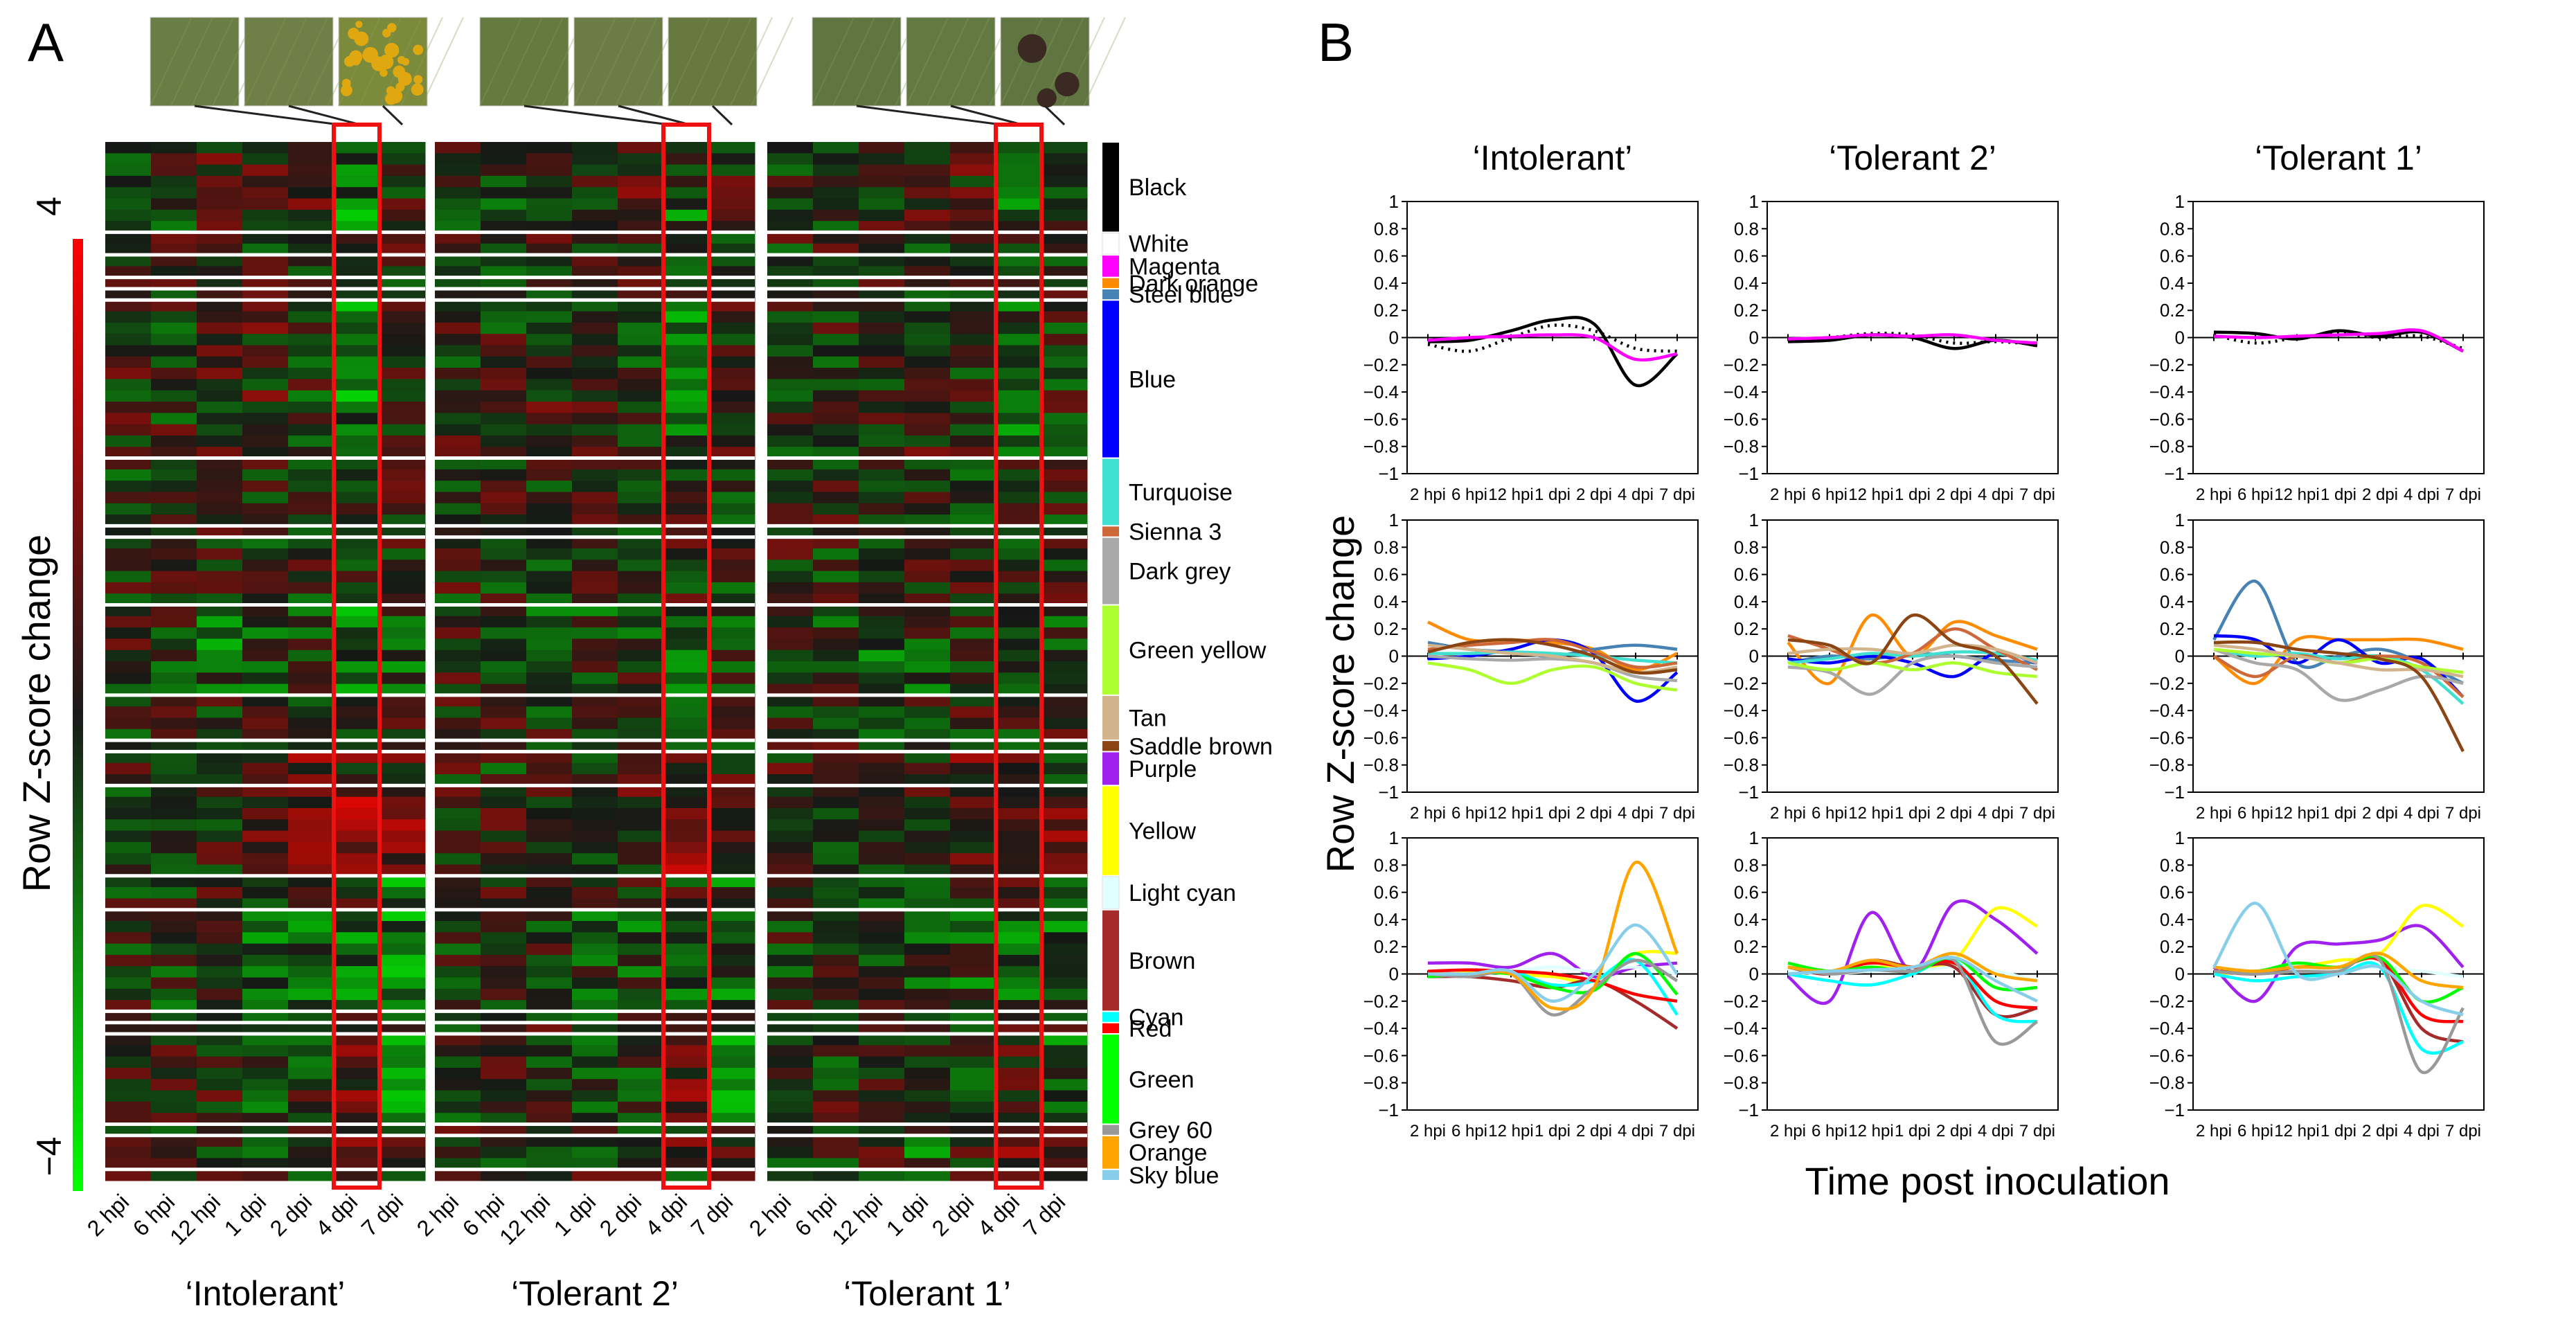 This screenshot has height=1324, width=2576. What do you see at coordinates (2180, 520) in the screenshot?
I see `y-tick-label: 1` at bounding box center [2180, 520].